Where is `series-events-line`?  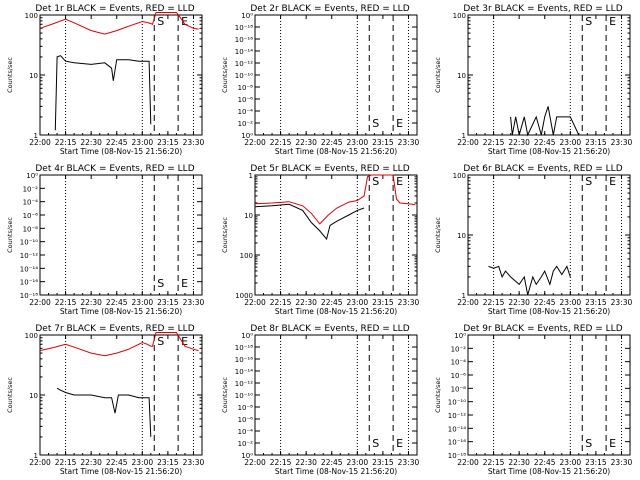
series-events-line is located at coordinates (309, 222).